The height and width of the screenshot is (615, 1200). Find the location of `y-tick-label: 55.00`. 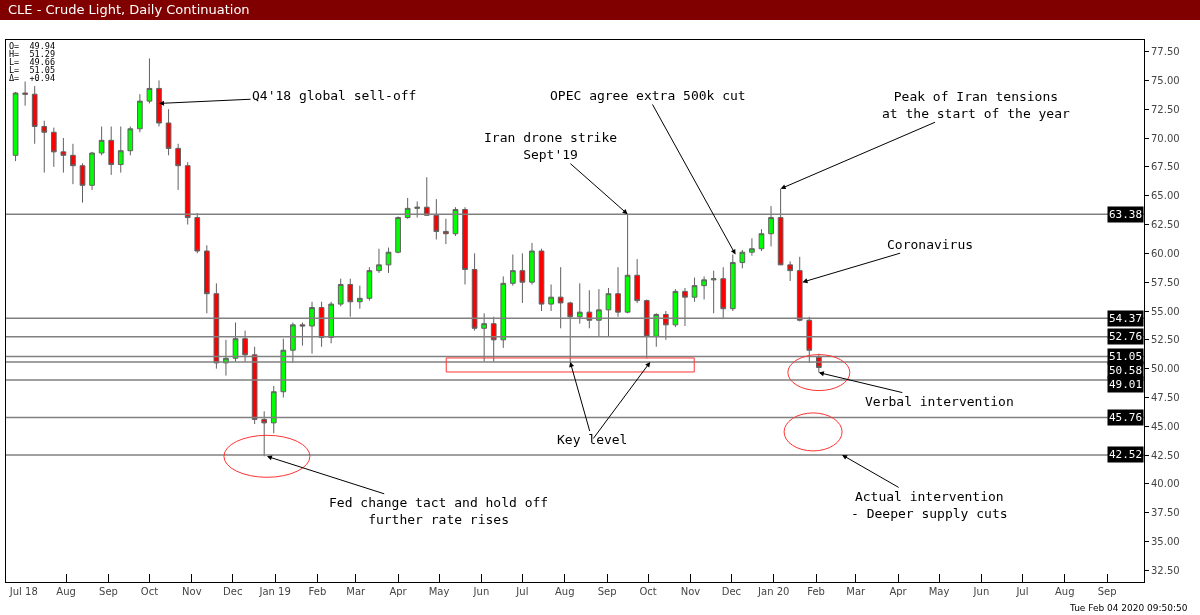

y-tick-label: 55.00 is located at coordinates (1165, 311).